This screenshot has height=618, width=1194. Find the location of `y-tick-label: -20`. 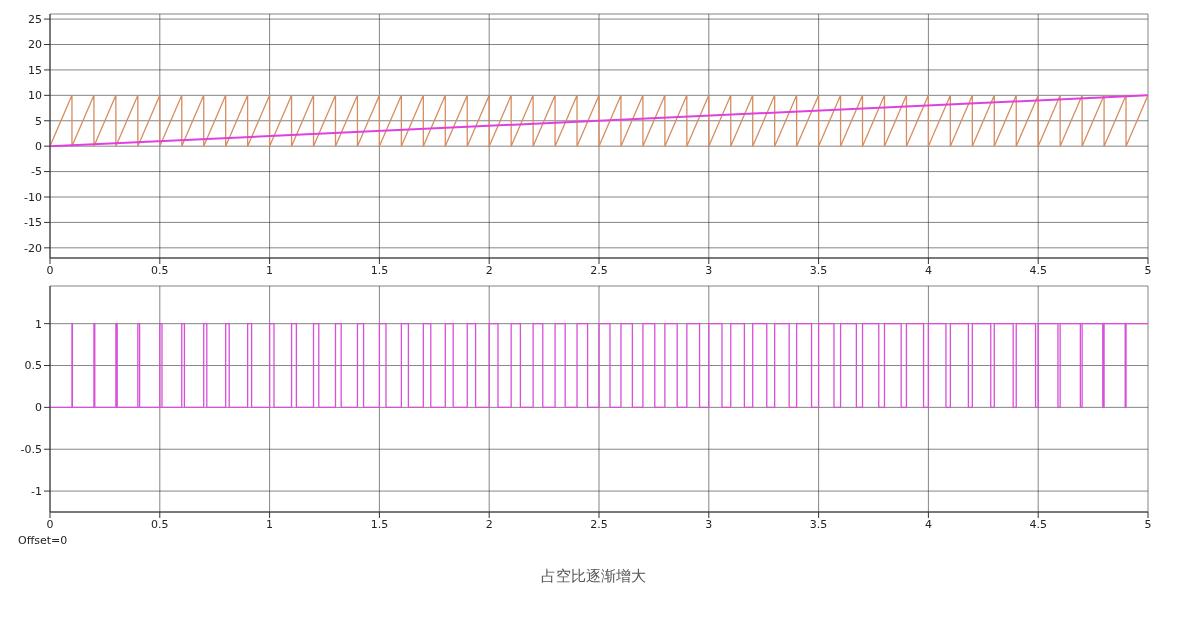

y-tick-label: -20 is located at coordinates (33, 248).